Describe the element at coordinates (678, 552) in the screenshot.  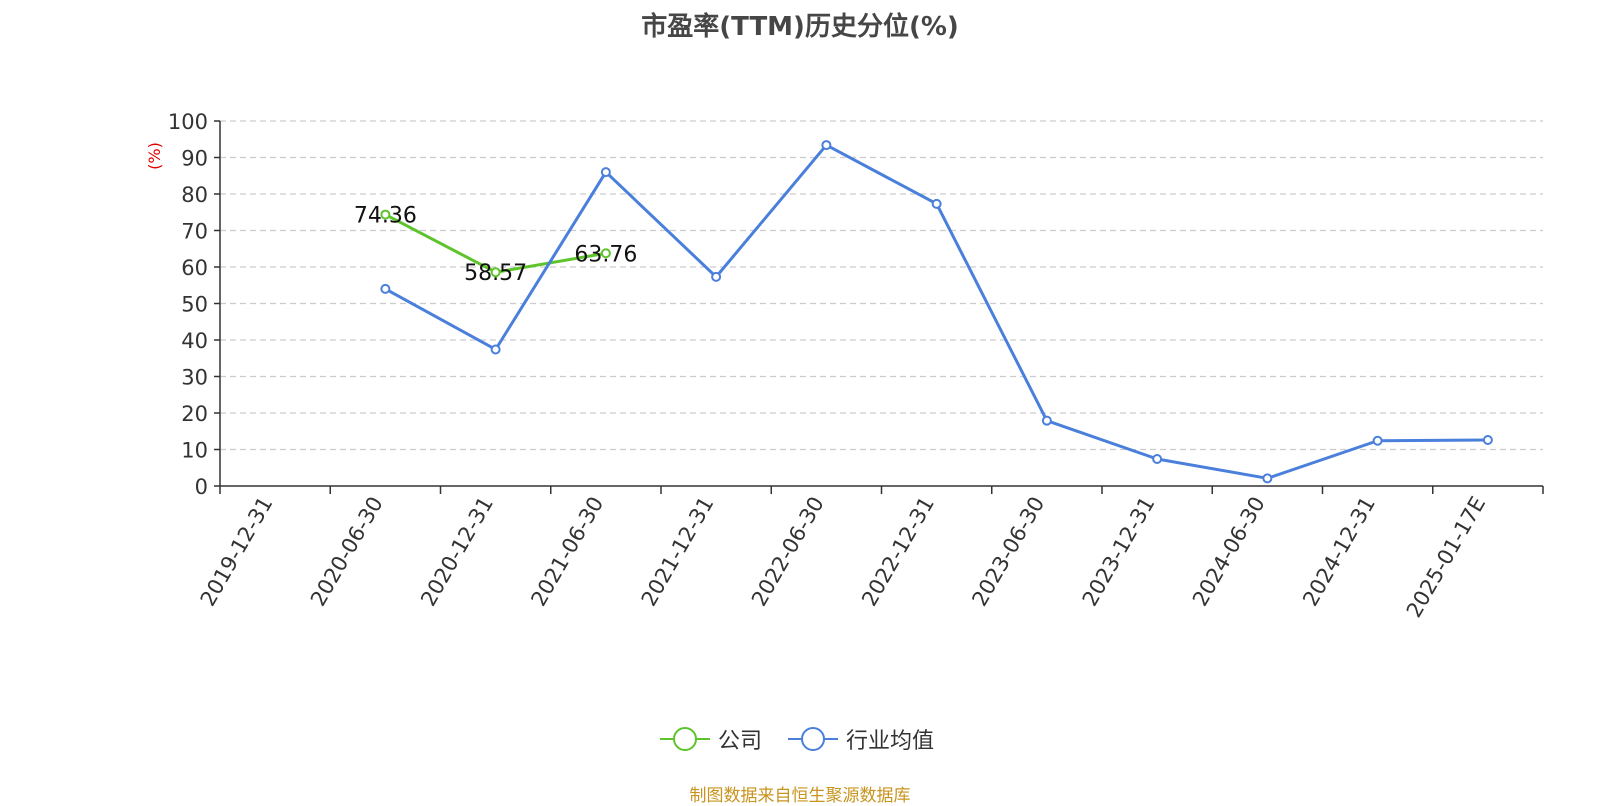
I see `x-tick-label: 2021-12-31` at that location.